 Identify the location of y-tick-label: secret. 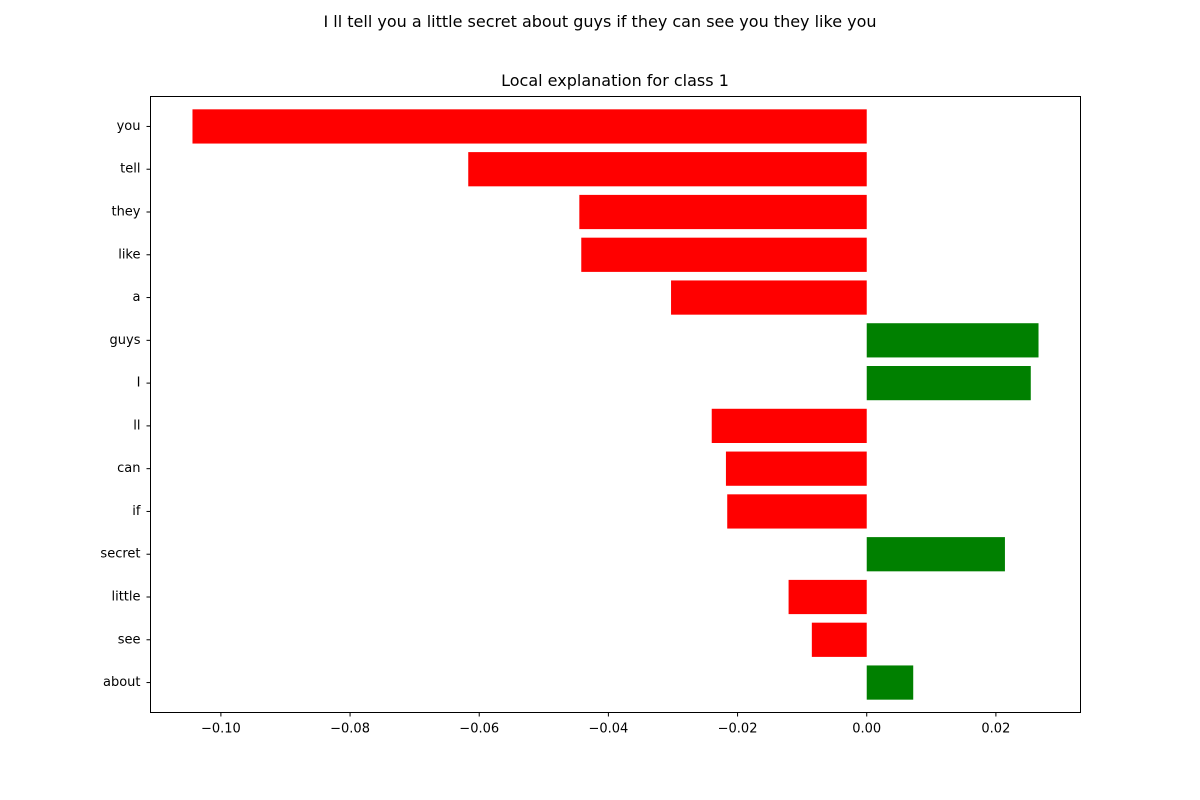
(120, 554).